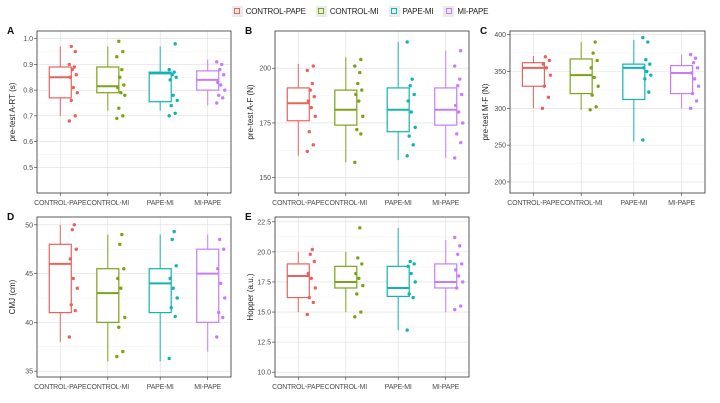 The width and height of the screenshot is (720, 403). I want to click on x-tick-label: CONTROL-PAPE, so click(298, 203).